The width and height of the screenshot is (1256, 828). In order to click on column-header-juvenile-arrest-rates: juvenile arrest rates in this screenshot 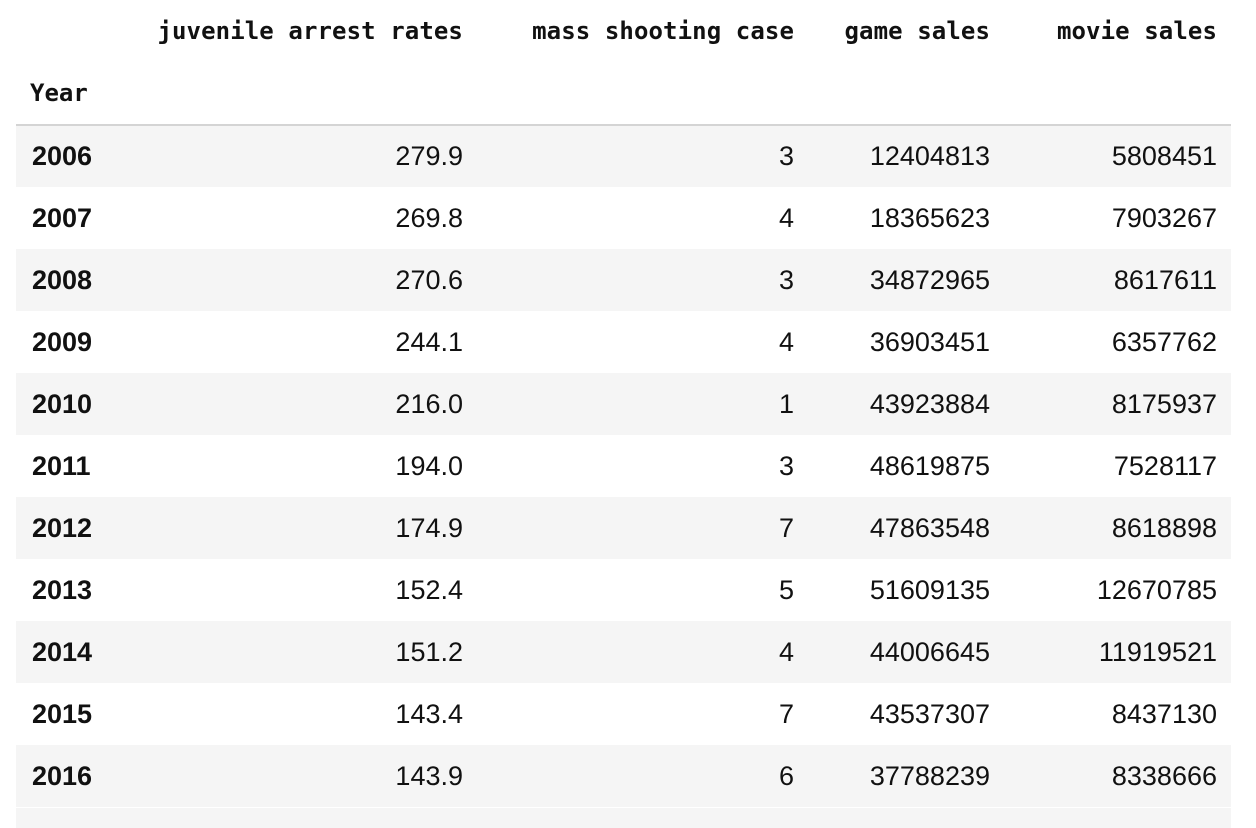, I will do `click(310, 31)`.